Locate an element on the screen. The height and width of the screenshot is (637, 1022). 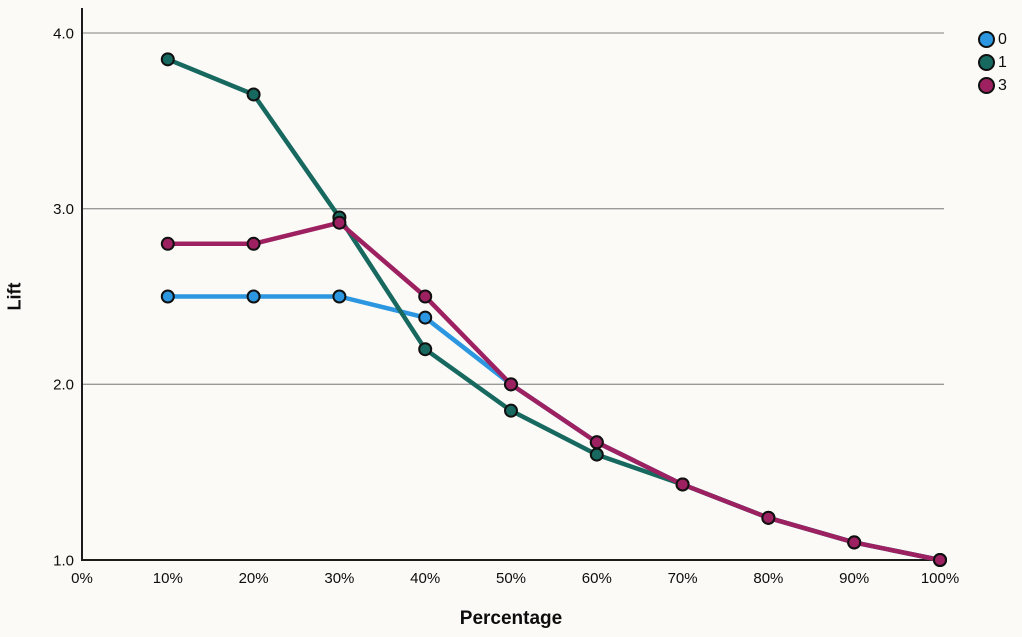
x-tick-label: 40% is located at coordinates (425, 578).